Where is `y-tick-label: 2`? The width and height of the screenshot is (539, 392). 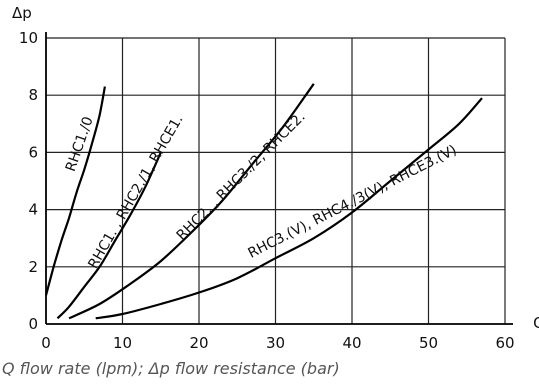
y-tick-label: 2 is located at coordinates (33, 267).